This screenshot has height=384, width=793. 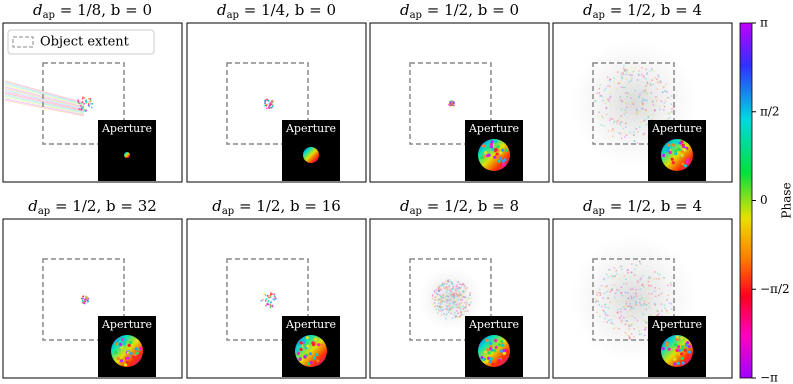 What do you see at coordinates (493, 128) in the screenshot?
I see `inset-label: Aperture` at bounding box center [493, 128].